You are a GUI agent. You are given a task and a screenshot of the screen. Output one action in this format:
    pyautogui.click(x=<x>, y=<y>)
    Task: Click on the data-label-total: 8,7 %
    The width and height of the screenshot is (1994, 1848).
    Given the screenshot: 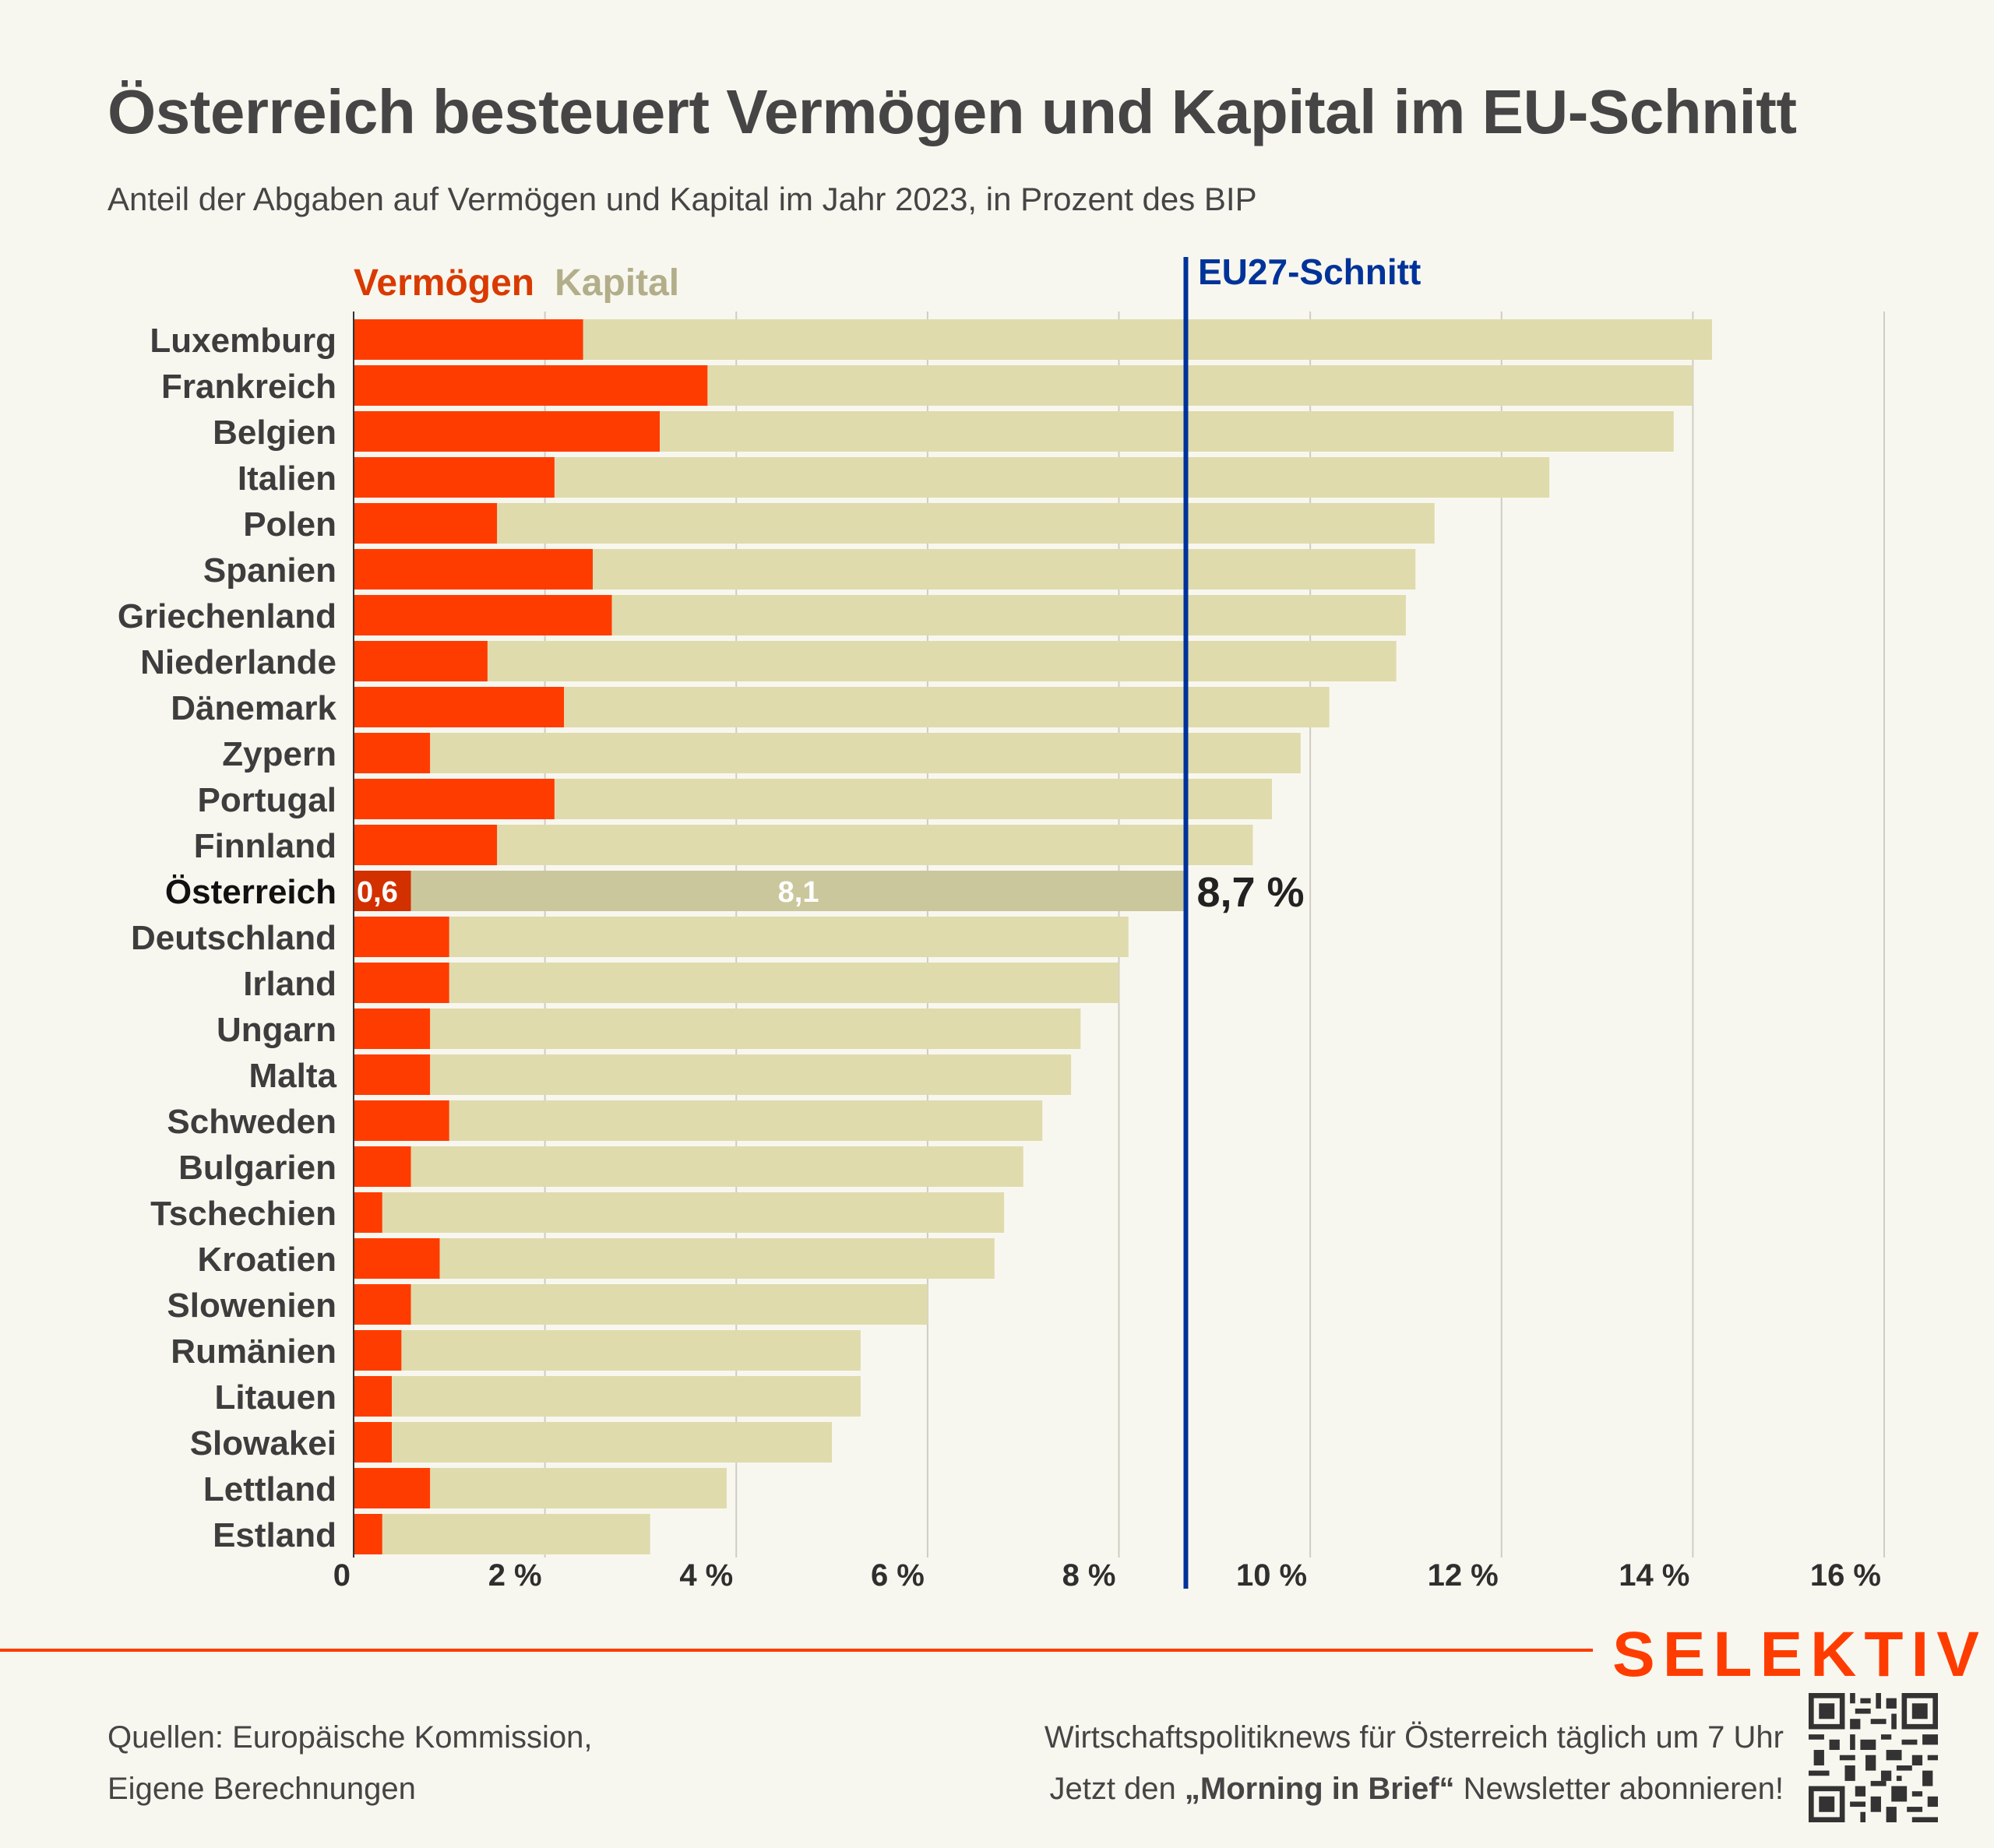 What is the action you would take?
    pyautogui.click(x=1250, y=893)
    